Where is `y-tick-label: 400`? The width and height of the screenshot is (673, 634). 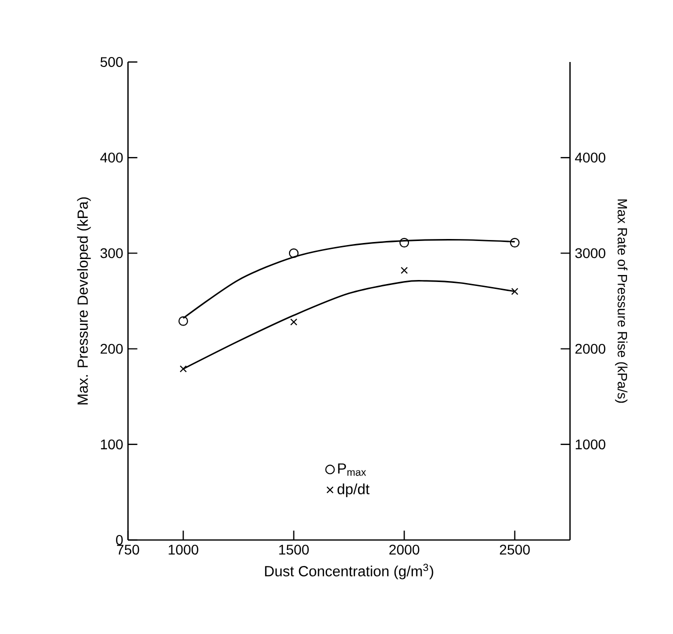
y-tick-label: 400 is located at coordinates (111, 157).